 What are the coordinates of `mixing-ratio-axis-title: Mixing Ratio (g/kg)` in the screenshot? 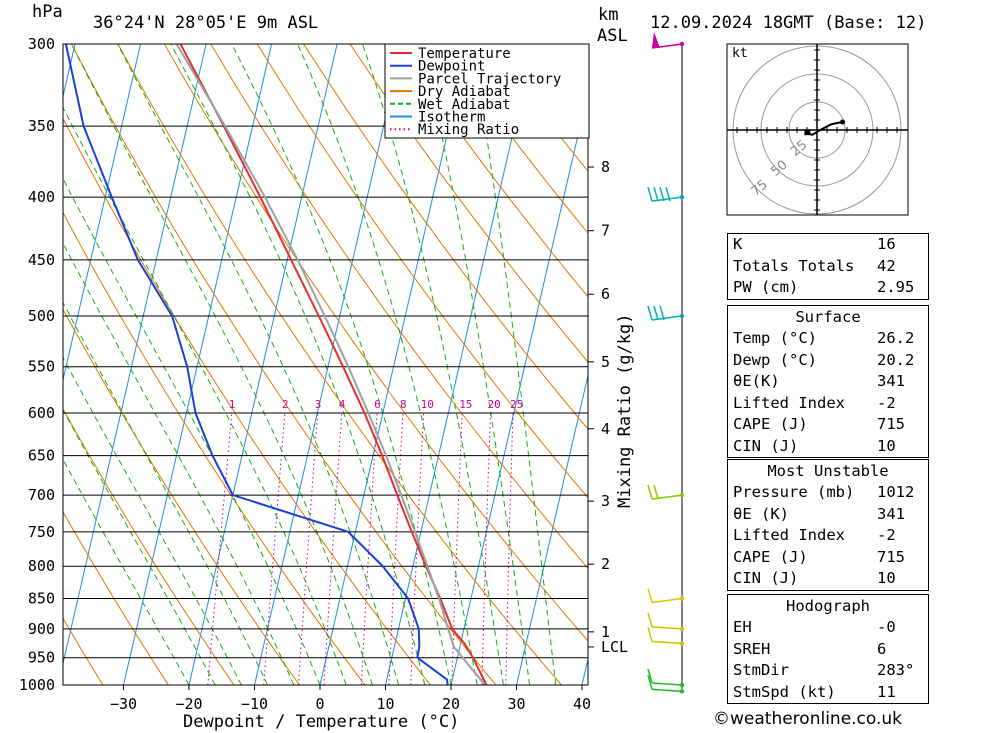 It's located at (625, 411).